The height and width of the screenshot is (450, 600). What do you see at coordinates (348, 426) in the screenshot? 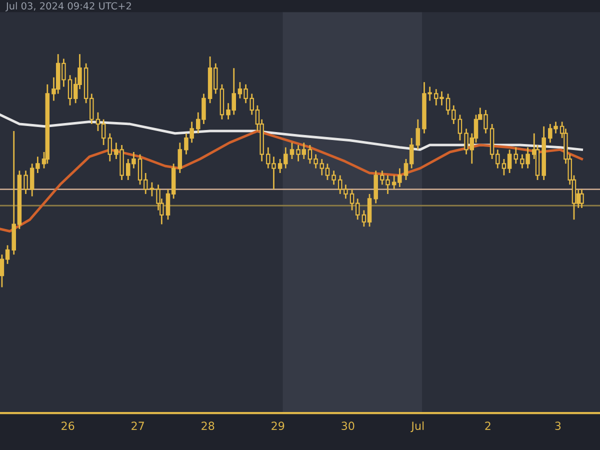
I see `x-tick-label: 30` at bounding box center [348, 426].